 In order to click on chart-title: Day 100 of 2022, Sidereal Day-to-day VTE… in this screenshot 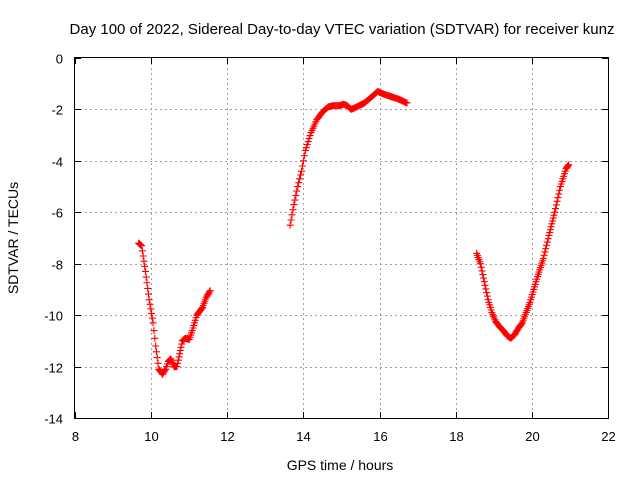, I will do `click(342, 29)`.